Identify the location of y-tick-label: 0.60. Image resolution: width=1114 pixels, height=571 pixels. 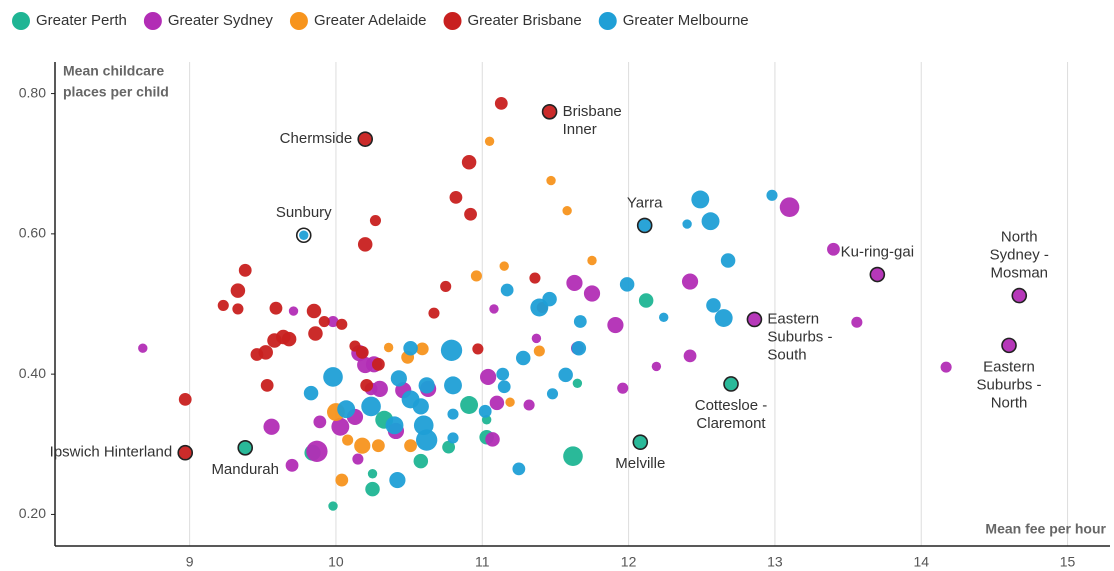
(32, 233).